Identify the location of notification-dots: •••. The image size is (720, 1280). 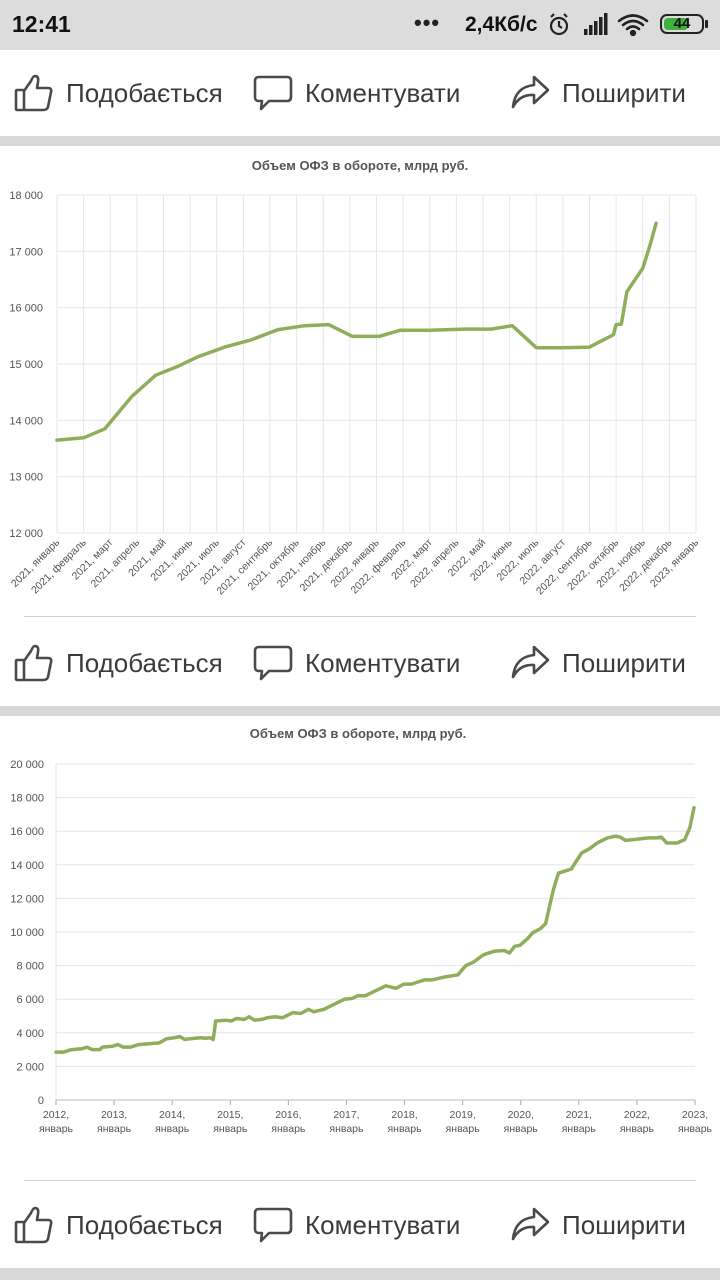
(427, 22).